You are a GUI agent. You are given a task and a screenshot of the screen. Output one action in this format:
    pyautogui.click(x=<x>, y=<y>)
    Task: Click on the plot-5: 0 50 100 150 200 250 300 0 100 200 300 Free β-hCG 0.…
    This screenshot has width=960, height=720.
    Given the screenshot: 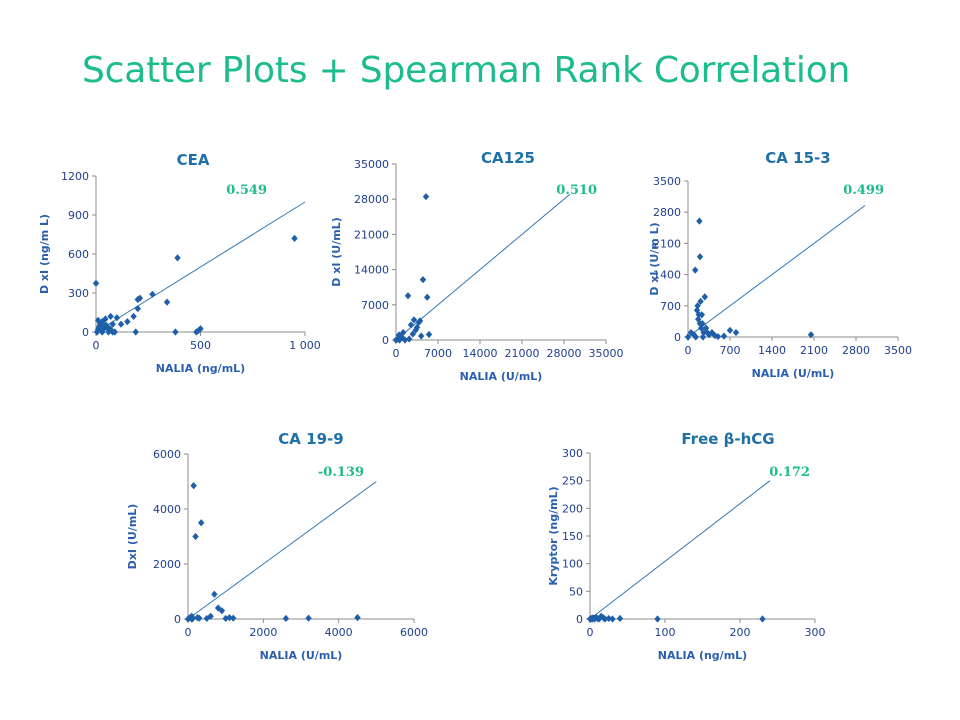 What is the action you would take?
    pyautogui.click(x=686, y=546)
    